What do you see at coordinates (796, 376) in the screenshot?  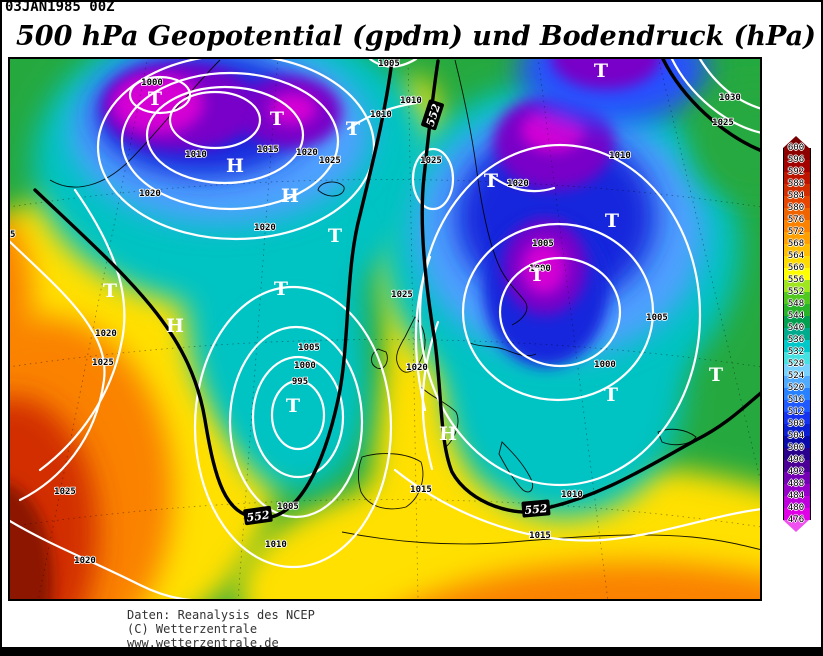 I see `legend-tick-value: 524` at bounding box center [796, 376].